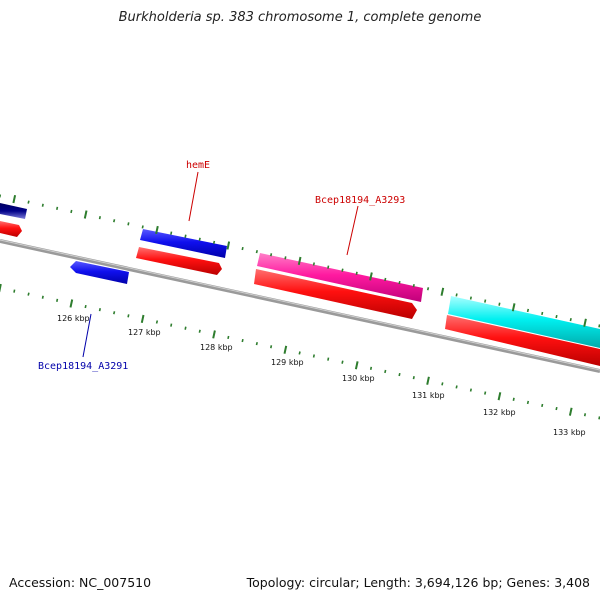  What do you see at coordinates (198, 165) in the screenshot?
I see `gene-label-hemE: hemE` at bounding box center [198, 165].